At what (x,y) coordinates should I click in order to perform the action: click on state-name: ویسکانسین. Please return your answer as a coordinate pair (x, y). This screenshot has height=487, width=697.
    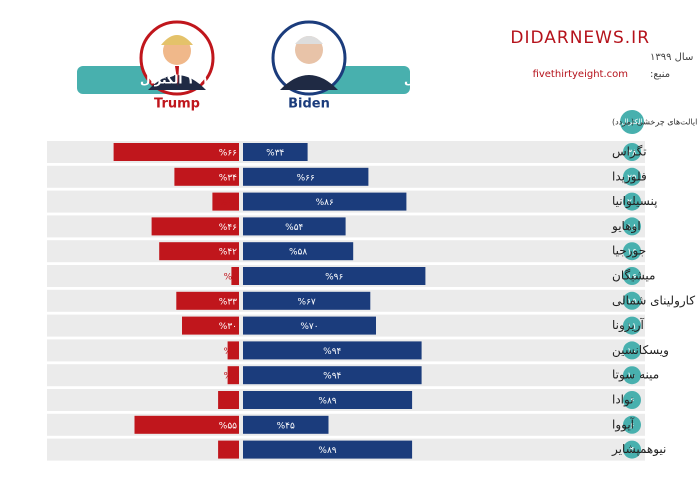
    Looking at the image, I should click on (640, 350).